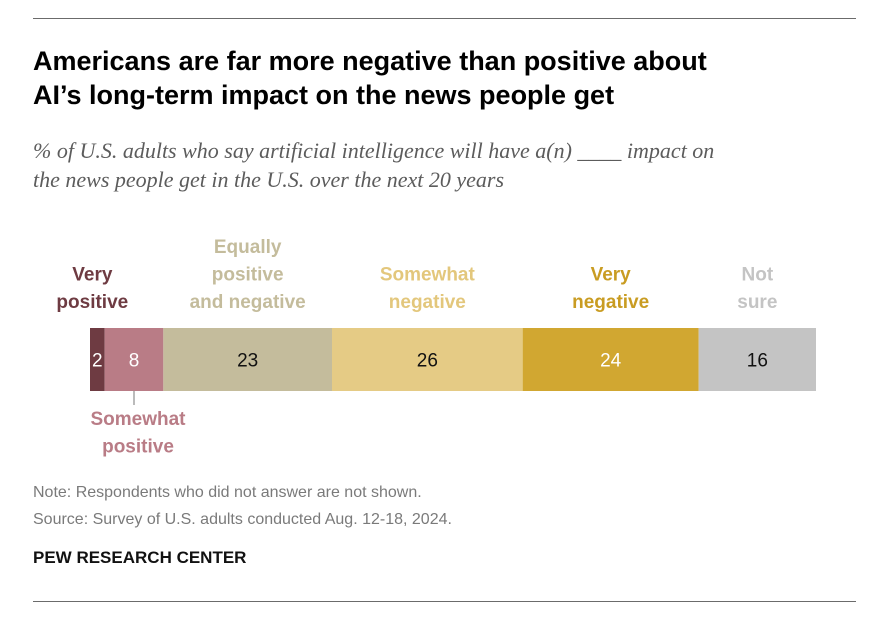 This screenshot has width=874, height=622. I want to click on bar-segment-equally-positive-and-negative, so click(247, 359).